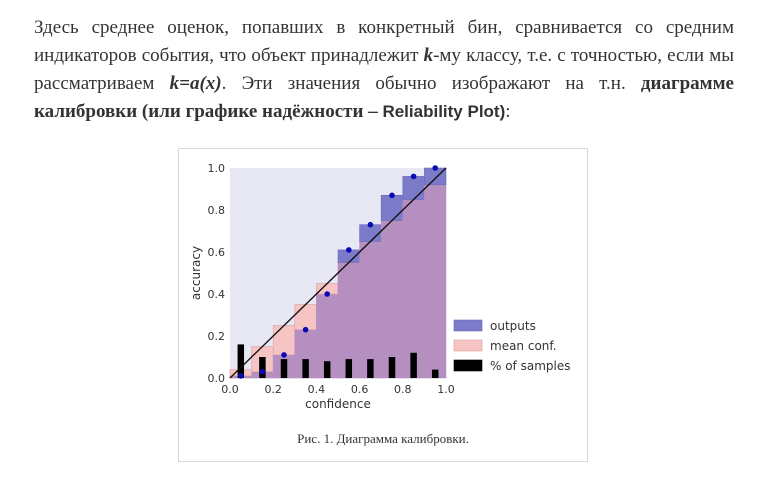 This screenshot has width=770, height=483. I want to click on x-tick-label: 0.2, so click(273, 389).